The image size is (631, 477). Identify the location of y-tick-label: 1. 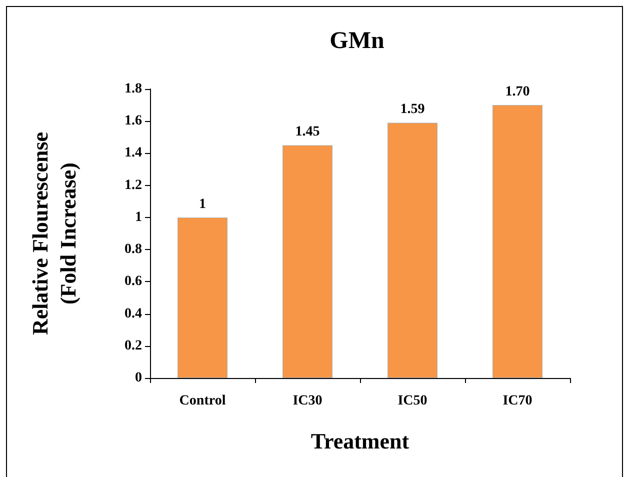
(138, 217).